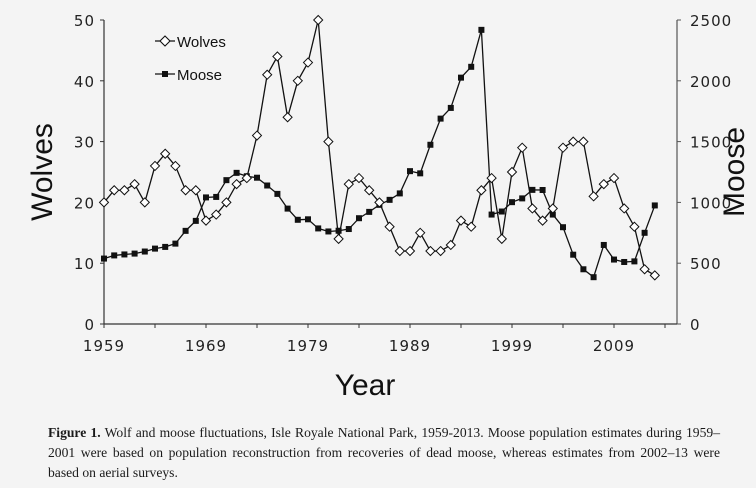 The width and height of the screenshot is (756, 488). I want to click on caption-label: Figure 1., so click(74, 432).